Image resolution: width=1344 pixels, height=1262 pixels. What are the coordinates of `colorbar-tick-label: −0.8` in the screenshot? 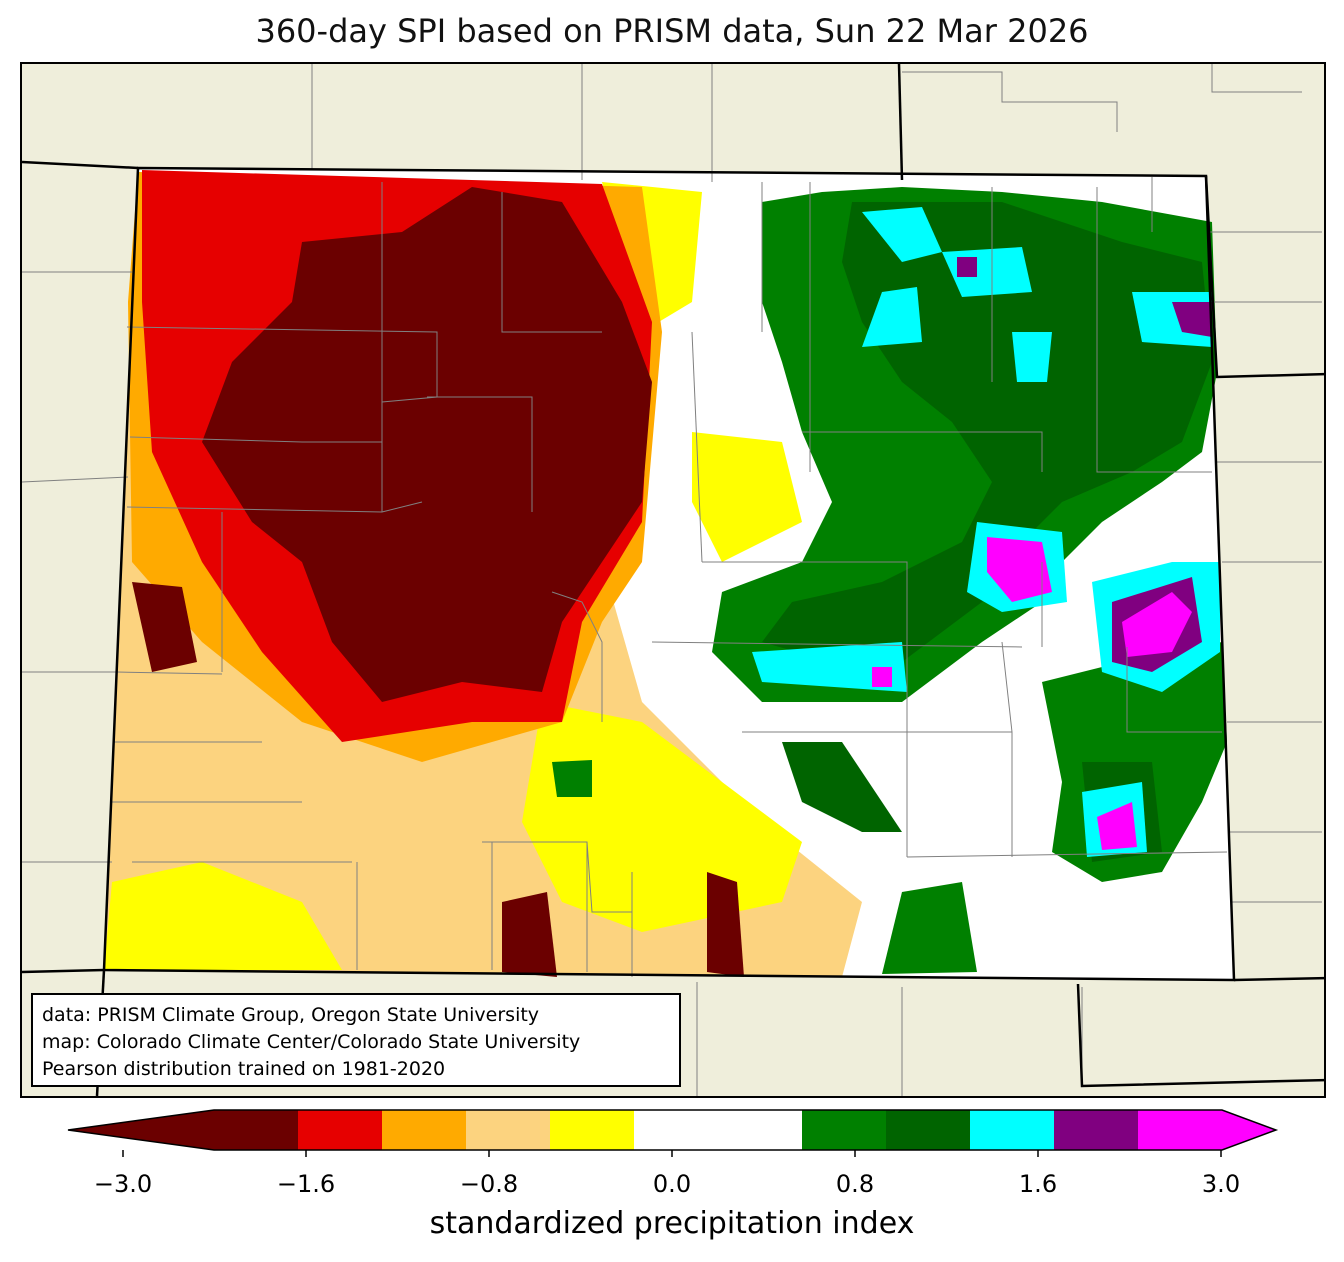 It's located at (489, 1184).